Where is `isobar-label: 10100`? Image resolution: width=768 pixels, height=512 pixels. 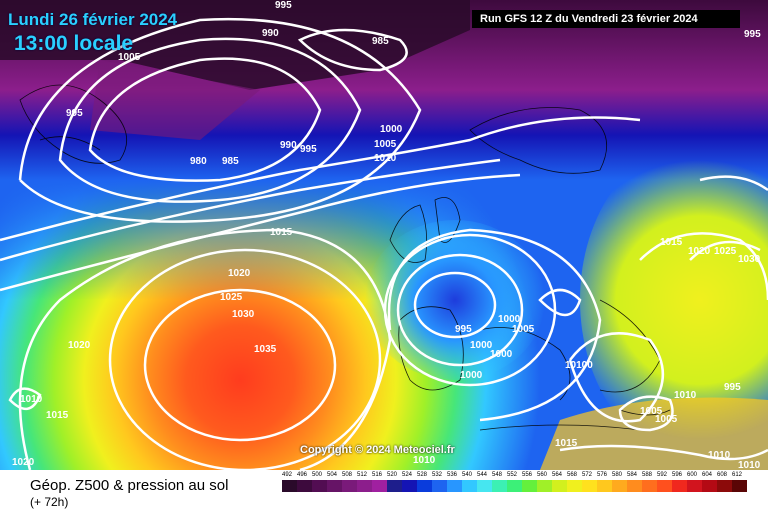
isobar-label: 10100 is located at coordinates (579, 365).